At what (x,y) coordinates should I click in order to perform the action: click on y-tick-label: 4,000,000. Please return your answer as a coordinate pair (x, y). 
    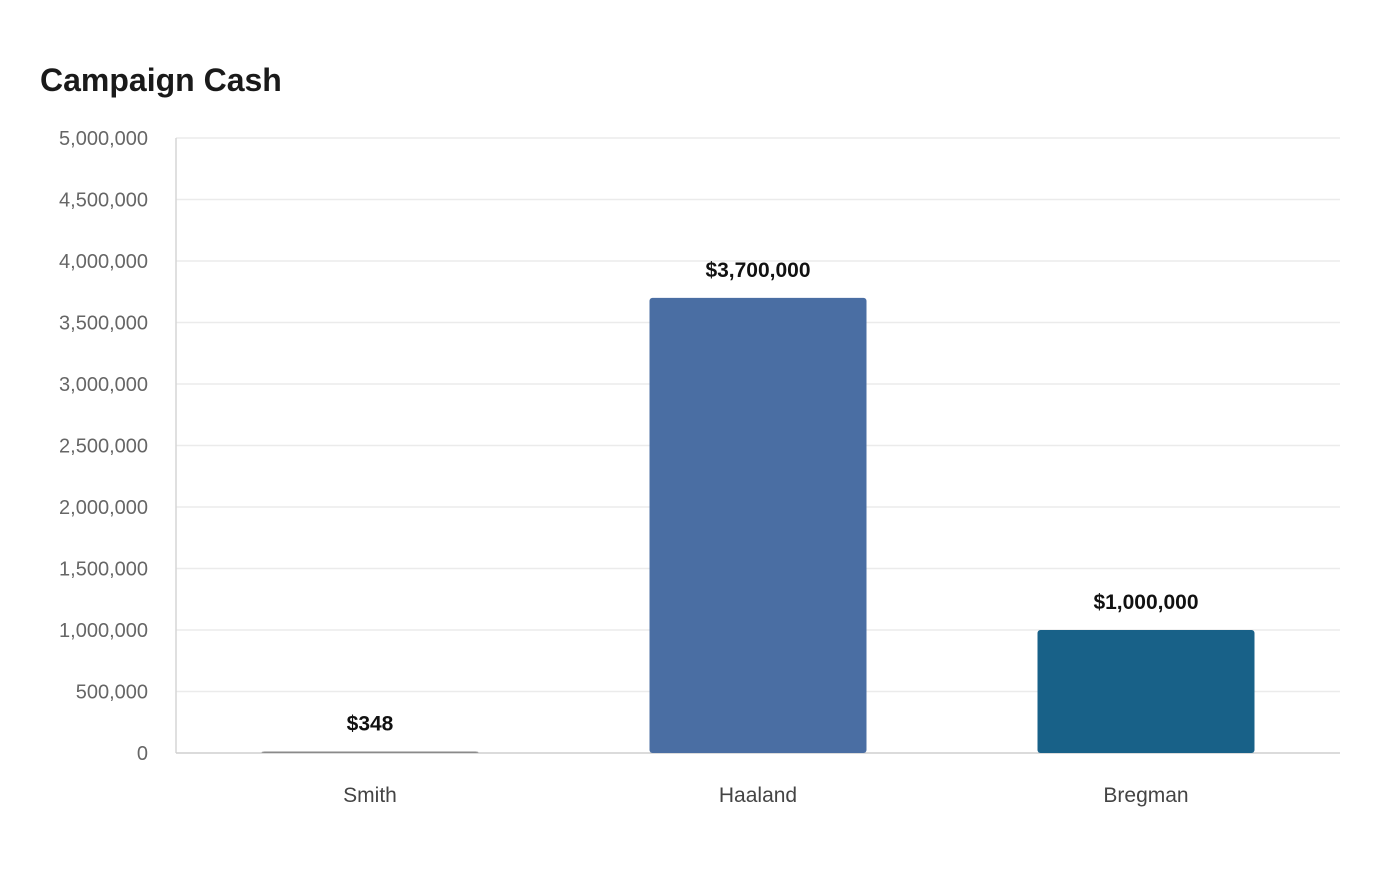
    Looking at the image, I should click on (103, 262).